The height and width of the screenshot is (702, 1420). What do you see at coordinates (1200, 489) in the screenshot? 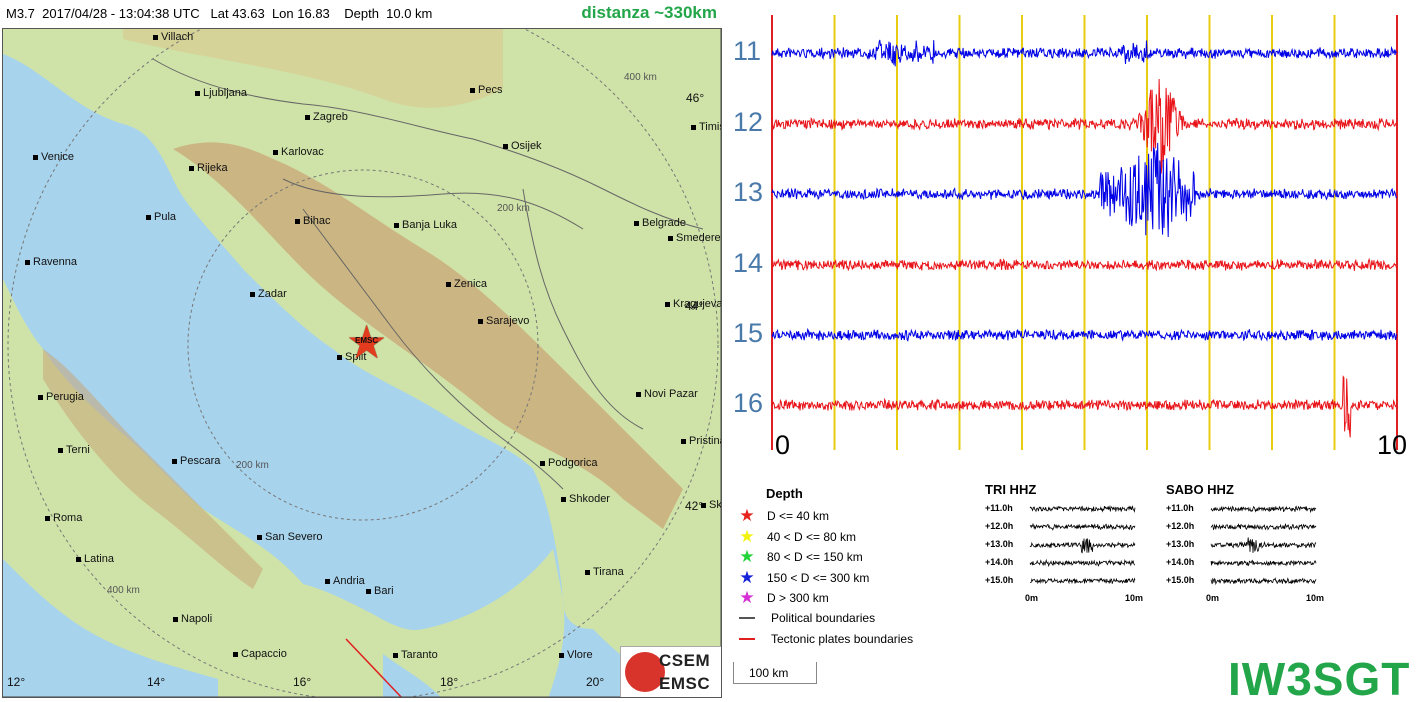
I see `station-name: SABO HHZ` at bounding box center [1200, 489].